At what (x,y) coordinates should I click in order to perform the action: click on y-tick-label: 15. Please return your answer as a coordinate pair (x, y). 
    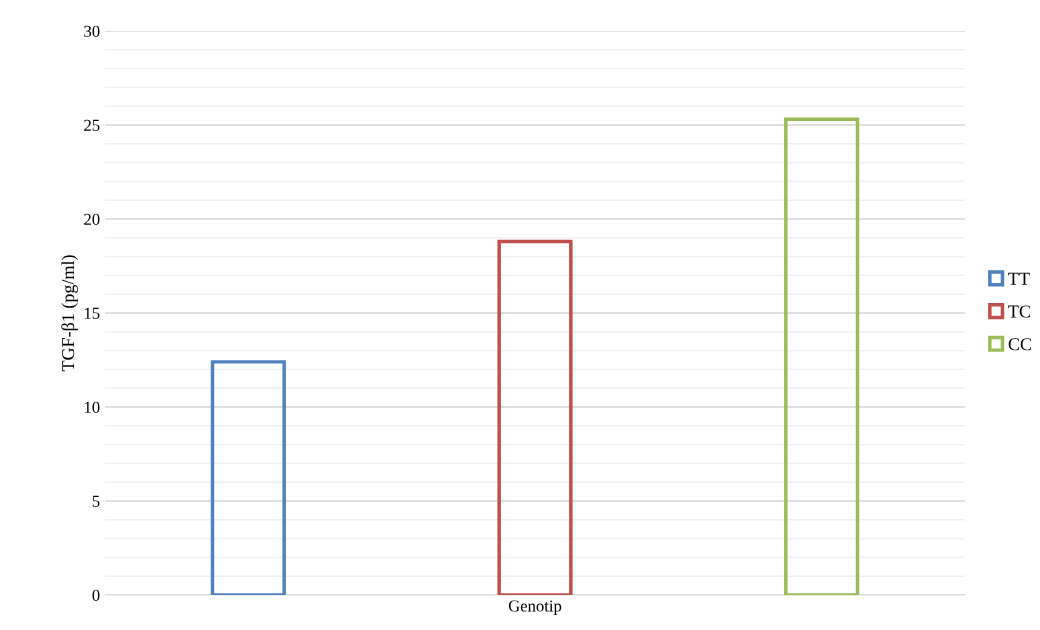
    Looking at the image, I should click on (92, 313).